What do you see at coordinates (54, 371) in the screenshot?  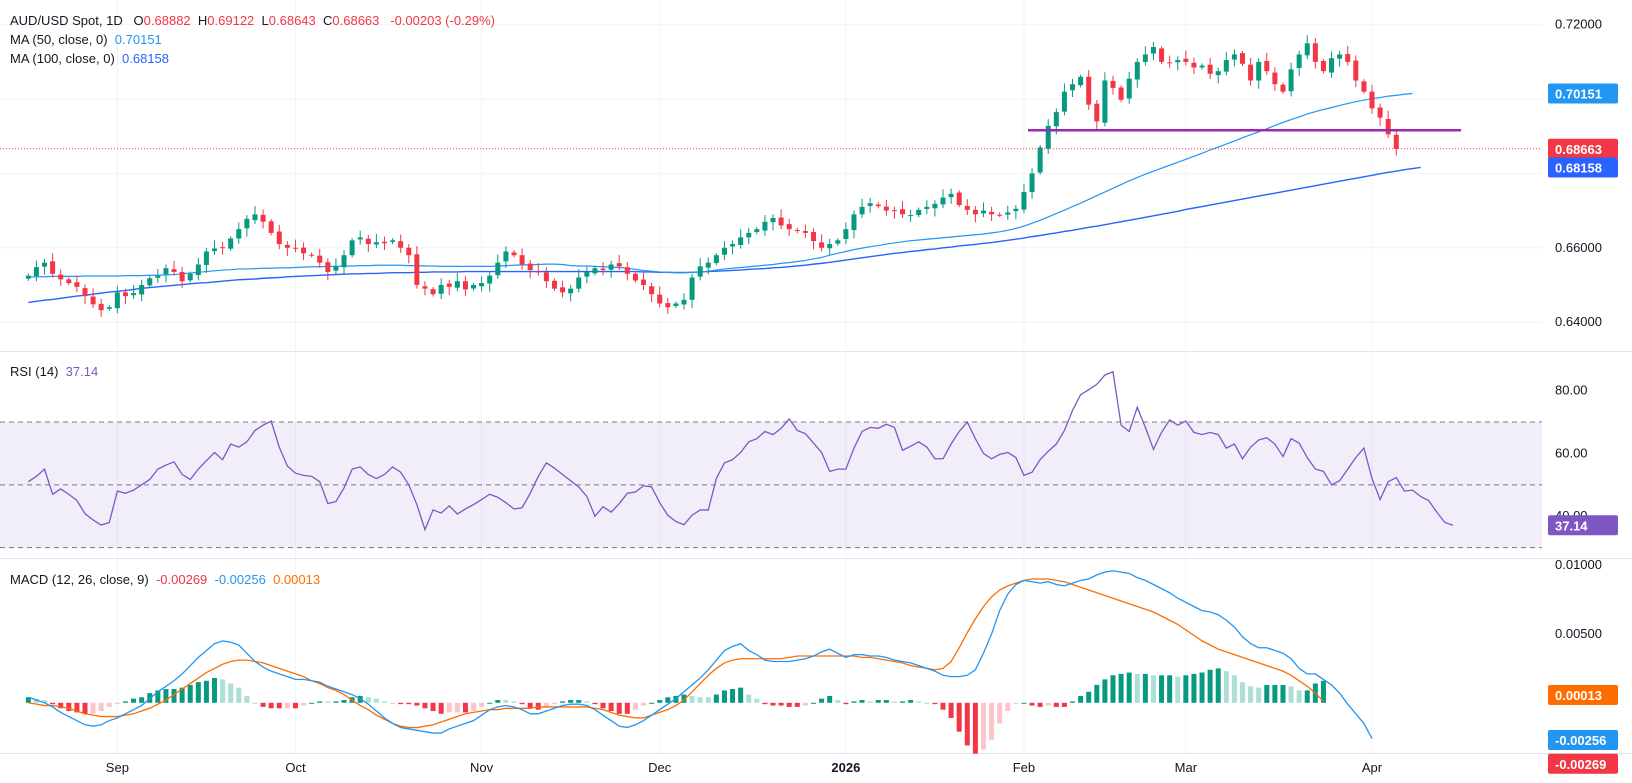 I see `rsi-legend: RSI (14) 37.14` at bounding box center [54, 371].